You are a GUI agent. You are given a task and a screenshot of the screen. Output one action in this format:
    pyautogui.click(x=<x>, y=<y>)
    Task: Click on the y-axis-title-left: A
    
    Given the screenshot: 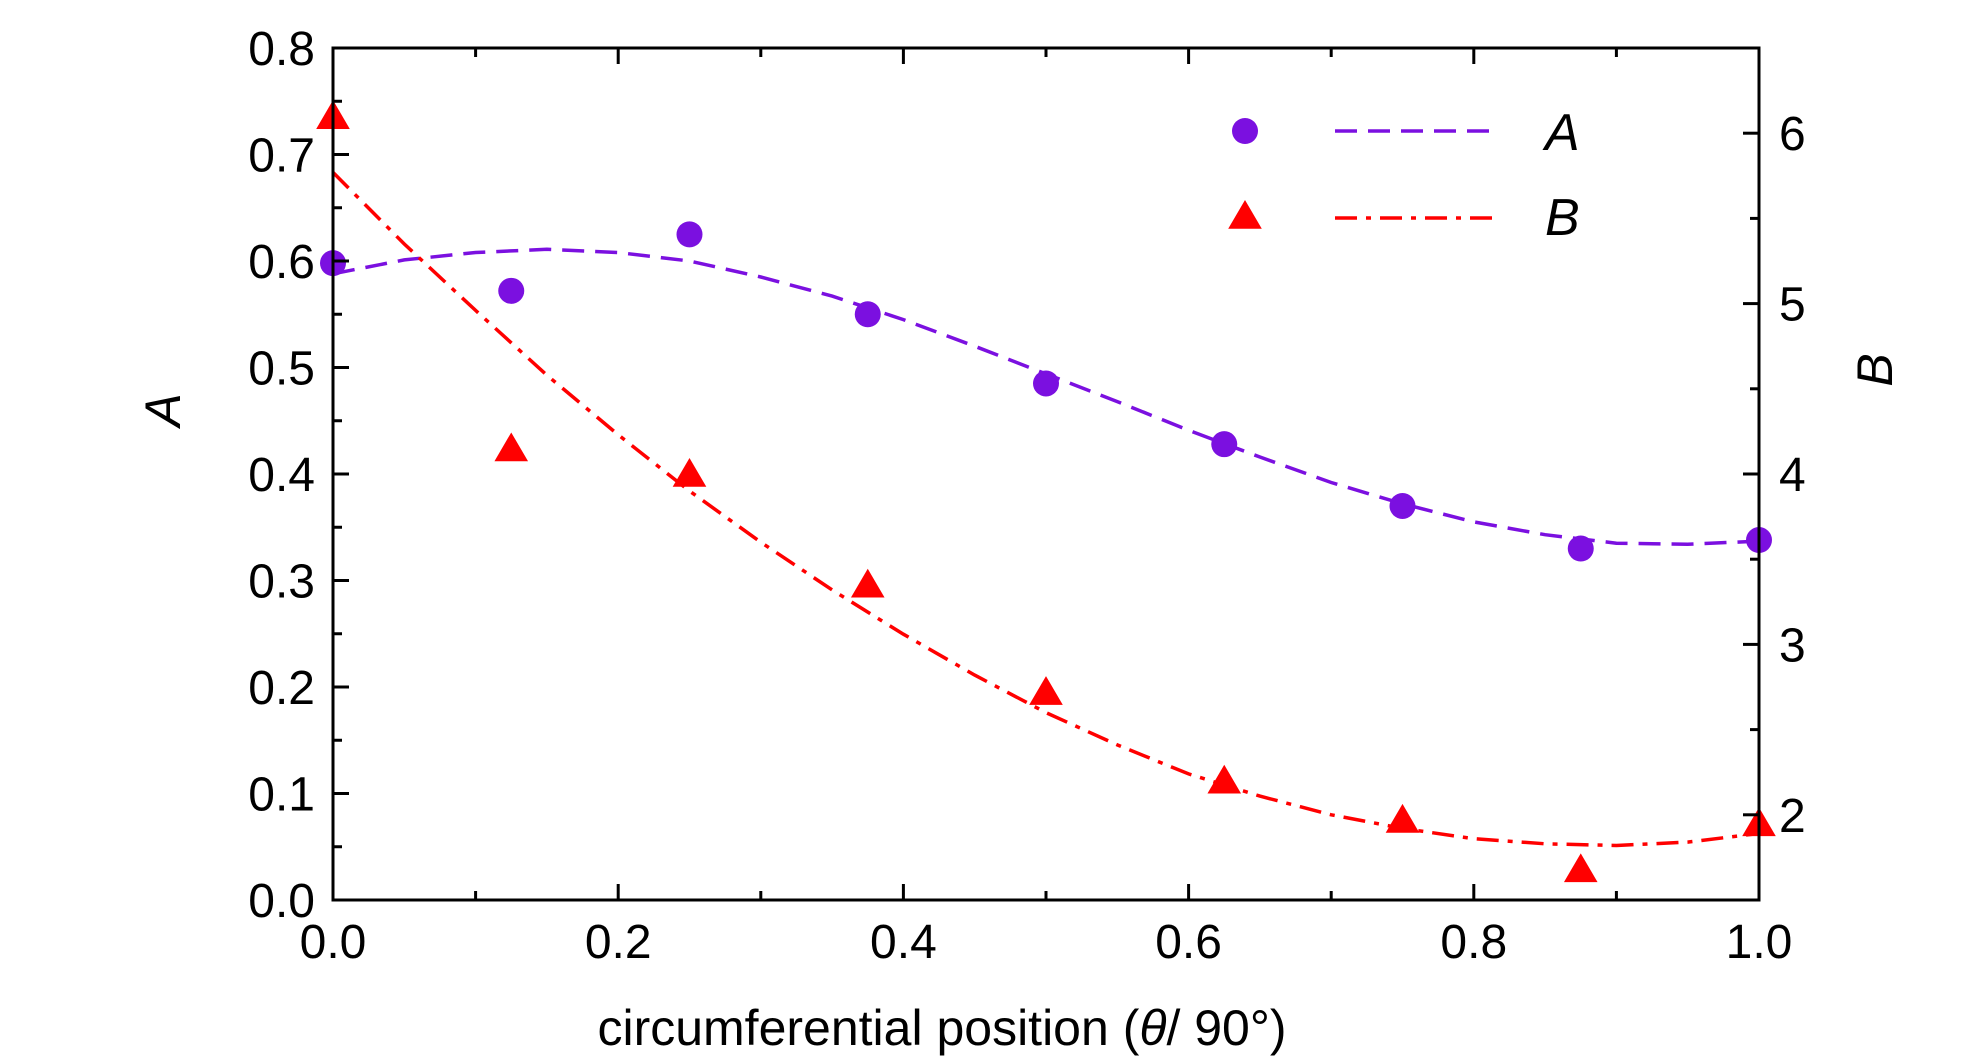 What is the action you would take?
    pyautogui.click(x=163, y=411)
    